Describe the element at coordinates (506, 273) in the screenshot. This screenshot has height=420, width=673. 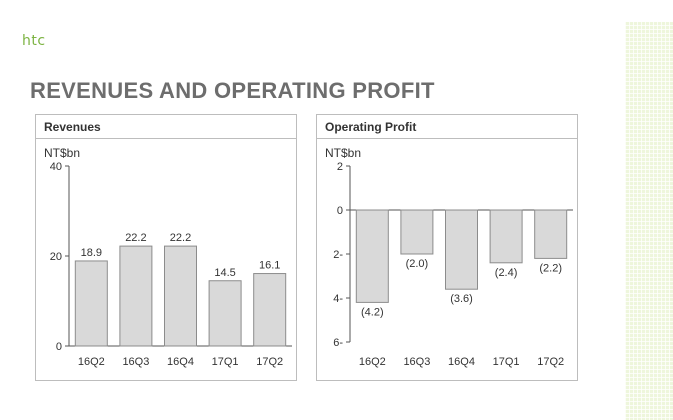
I see `data-label: (2.4)` at that location.